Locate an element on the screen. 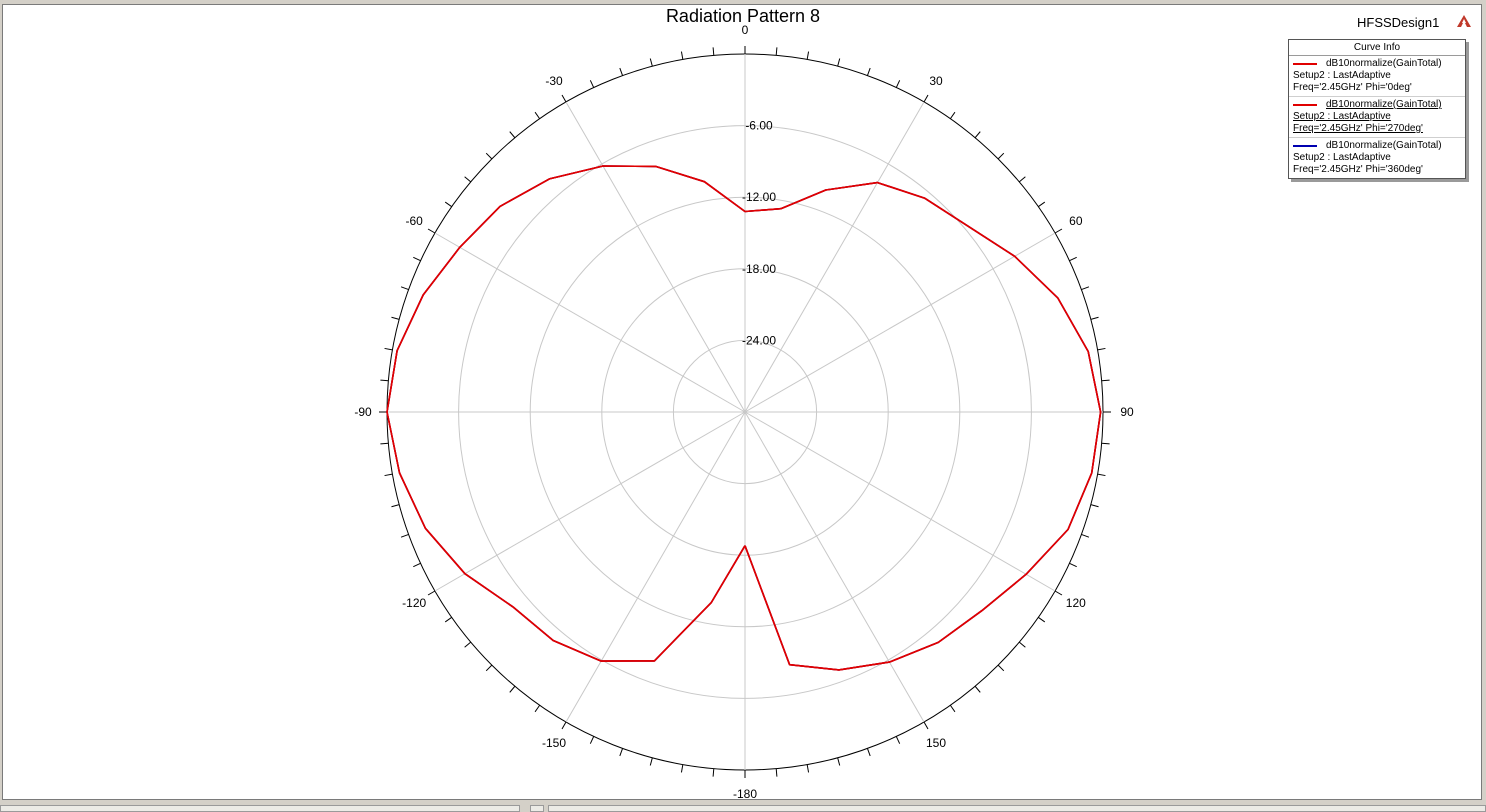 The width and height of the screenshot is (1486, 812). scroll-handle is located at coordinates (537, 808).